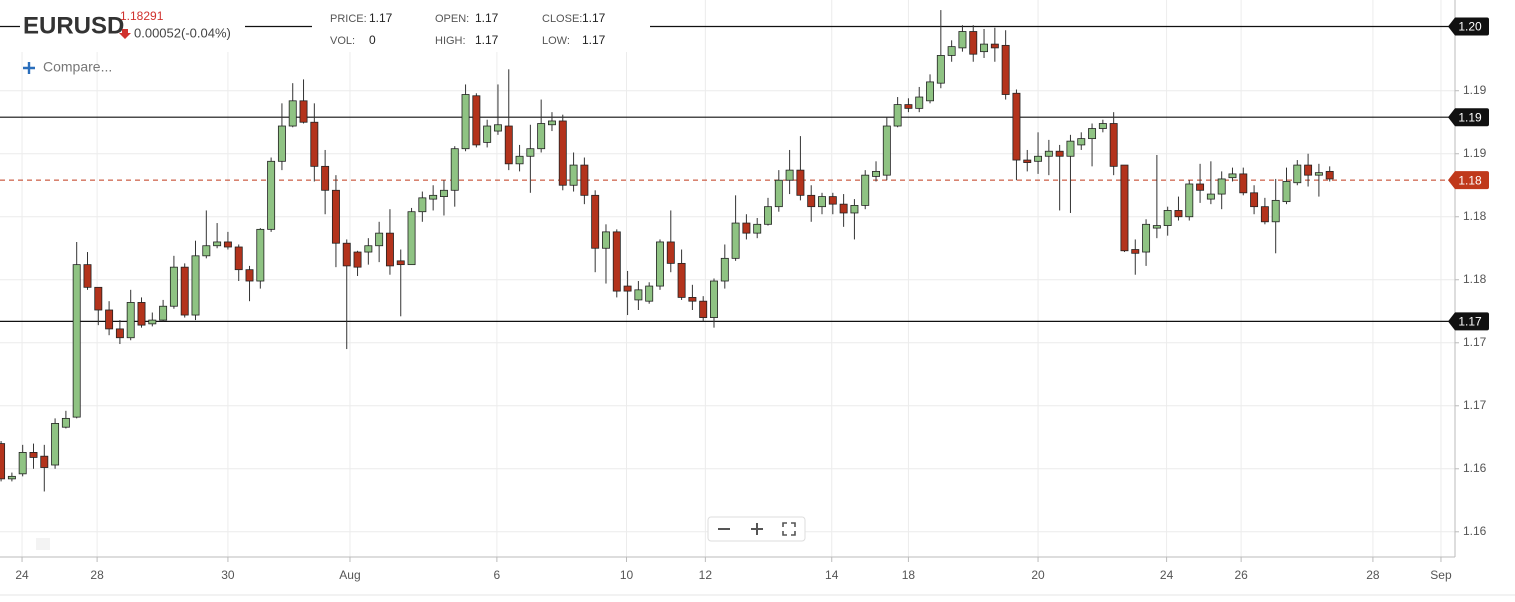  What do you see at coordinates (132, 26) in the screenshot?
I see `header-bg` at bounding box center [132, 26].